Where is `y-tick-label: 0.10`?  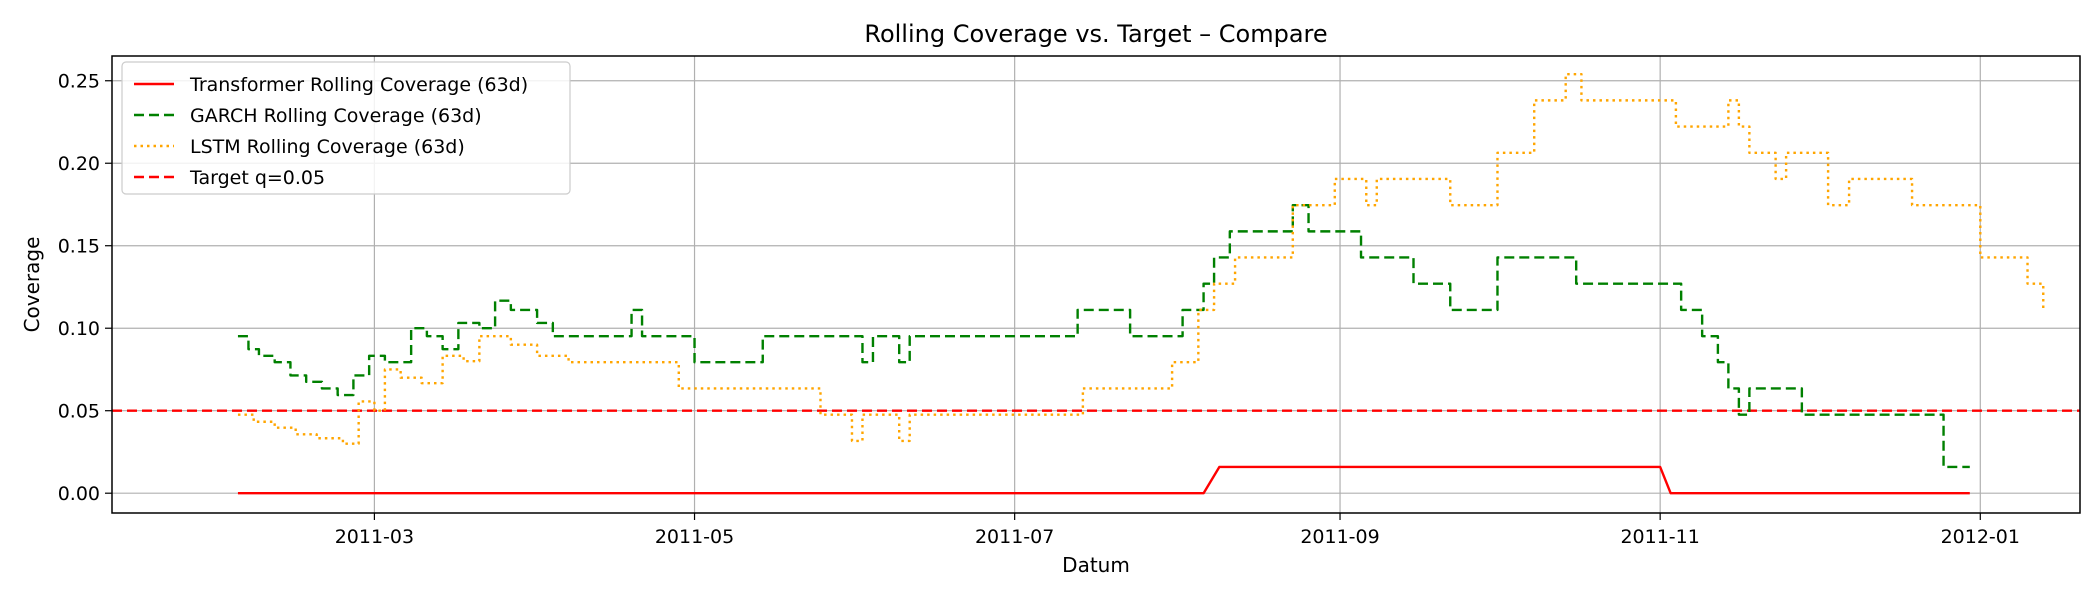
y-tick-label: 0.10 is located at coordinates (79, 329).